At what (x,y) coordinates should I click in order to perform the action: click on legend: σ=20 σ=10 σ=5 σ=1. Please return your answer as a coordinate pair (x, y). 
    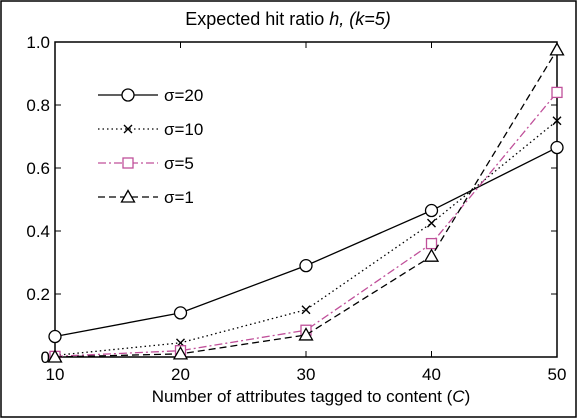
    Looking at the image, I should click on (159, 145).